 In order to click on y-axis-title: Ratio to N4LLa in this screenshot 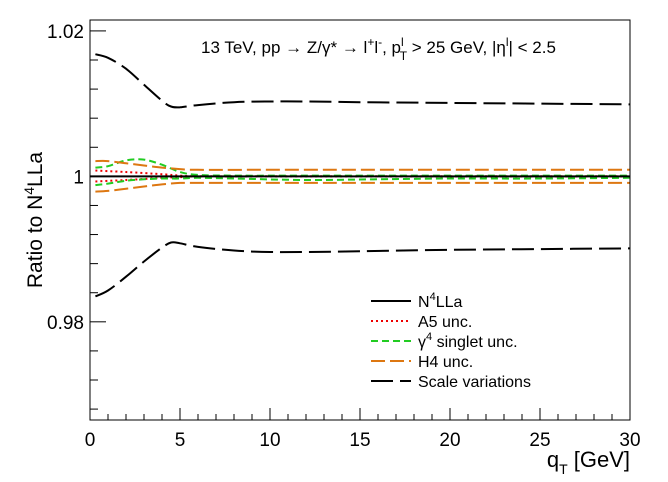, I will do `click(34, 220)`.